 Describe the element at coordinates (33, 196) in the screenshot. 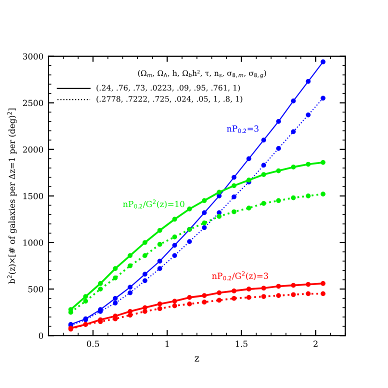

I see `y-tick-label: 1500` at that location.